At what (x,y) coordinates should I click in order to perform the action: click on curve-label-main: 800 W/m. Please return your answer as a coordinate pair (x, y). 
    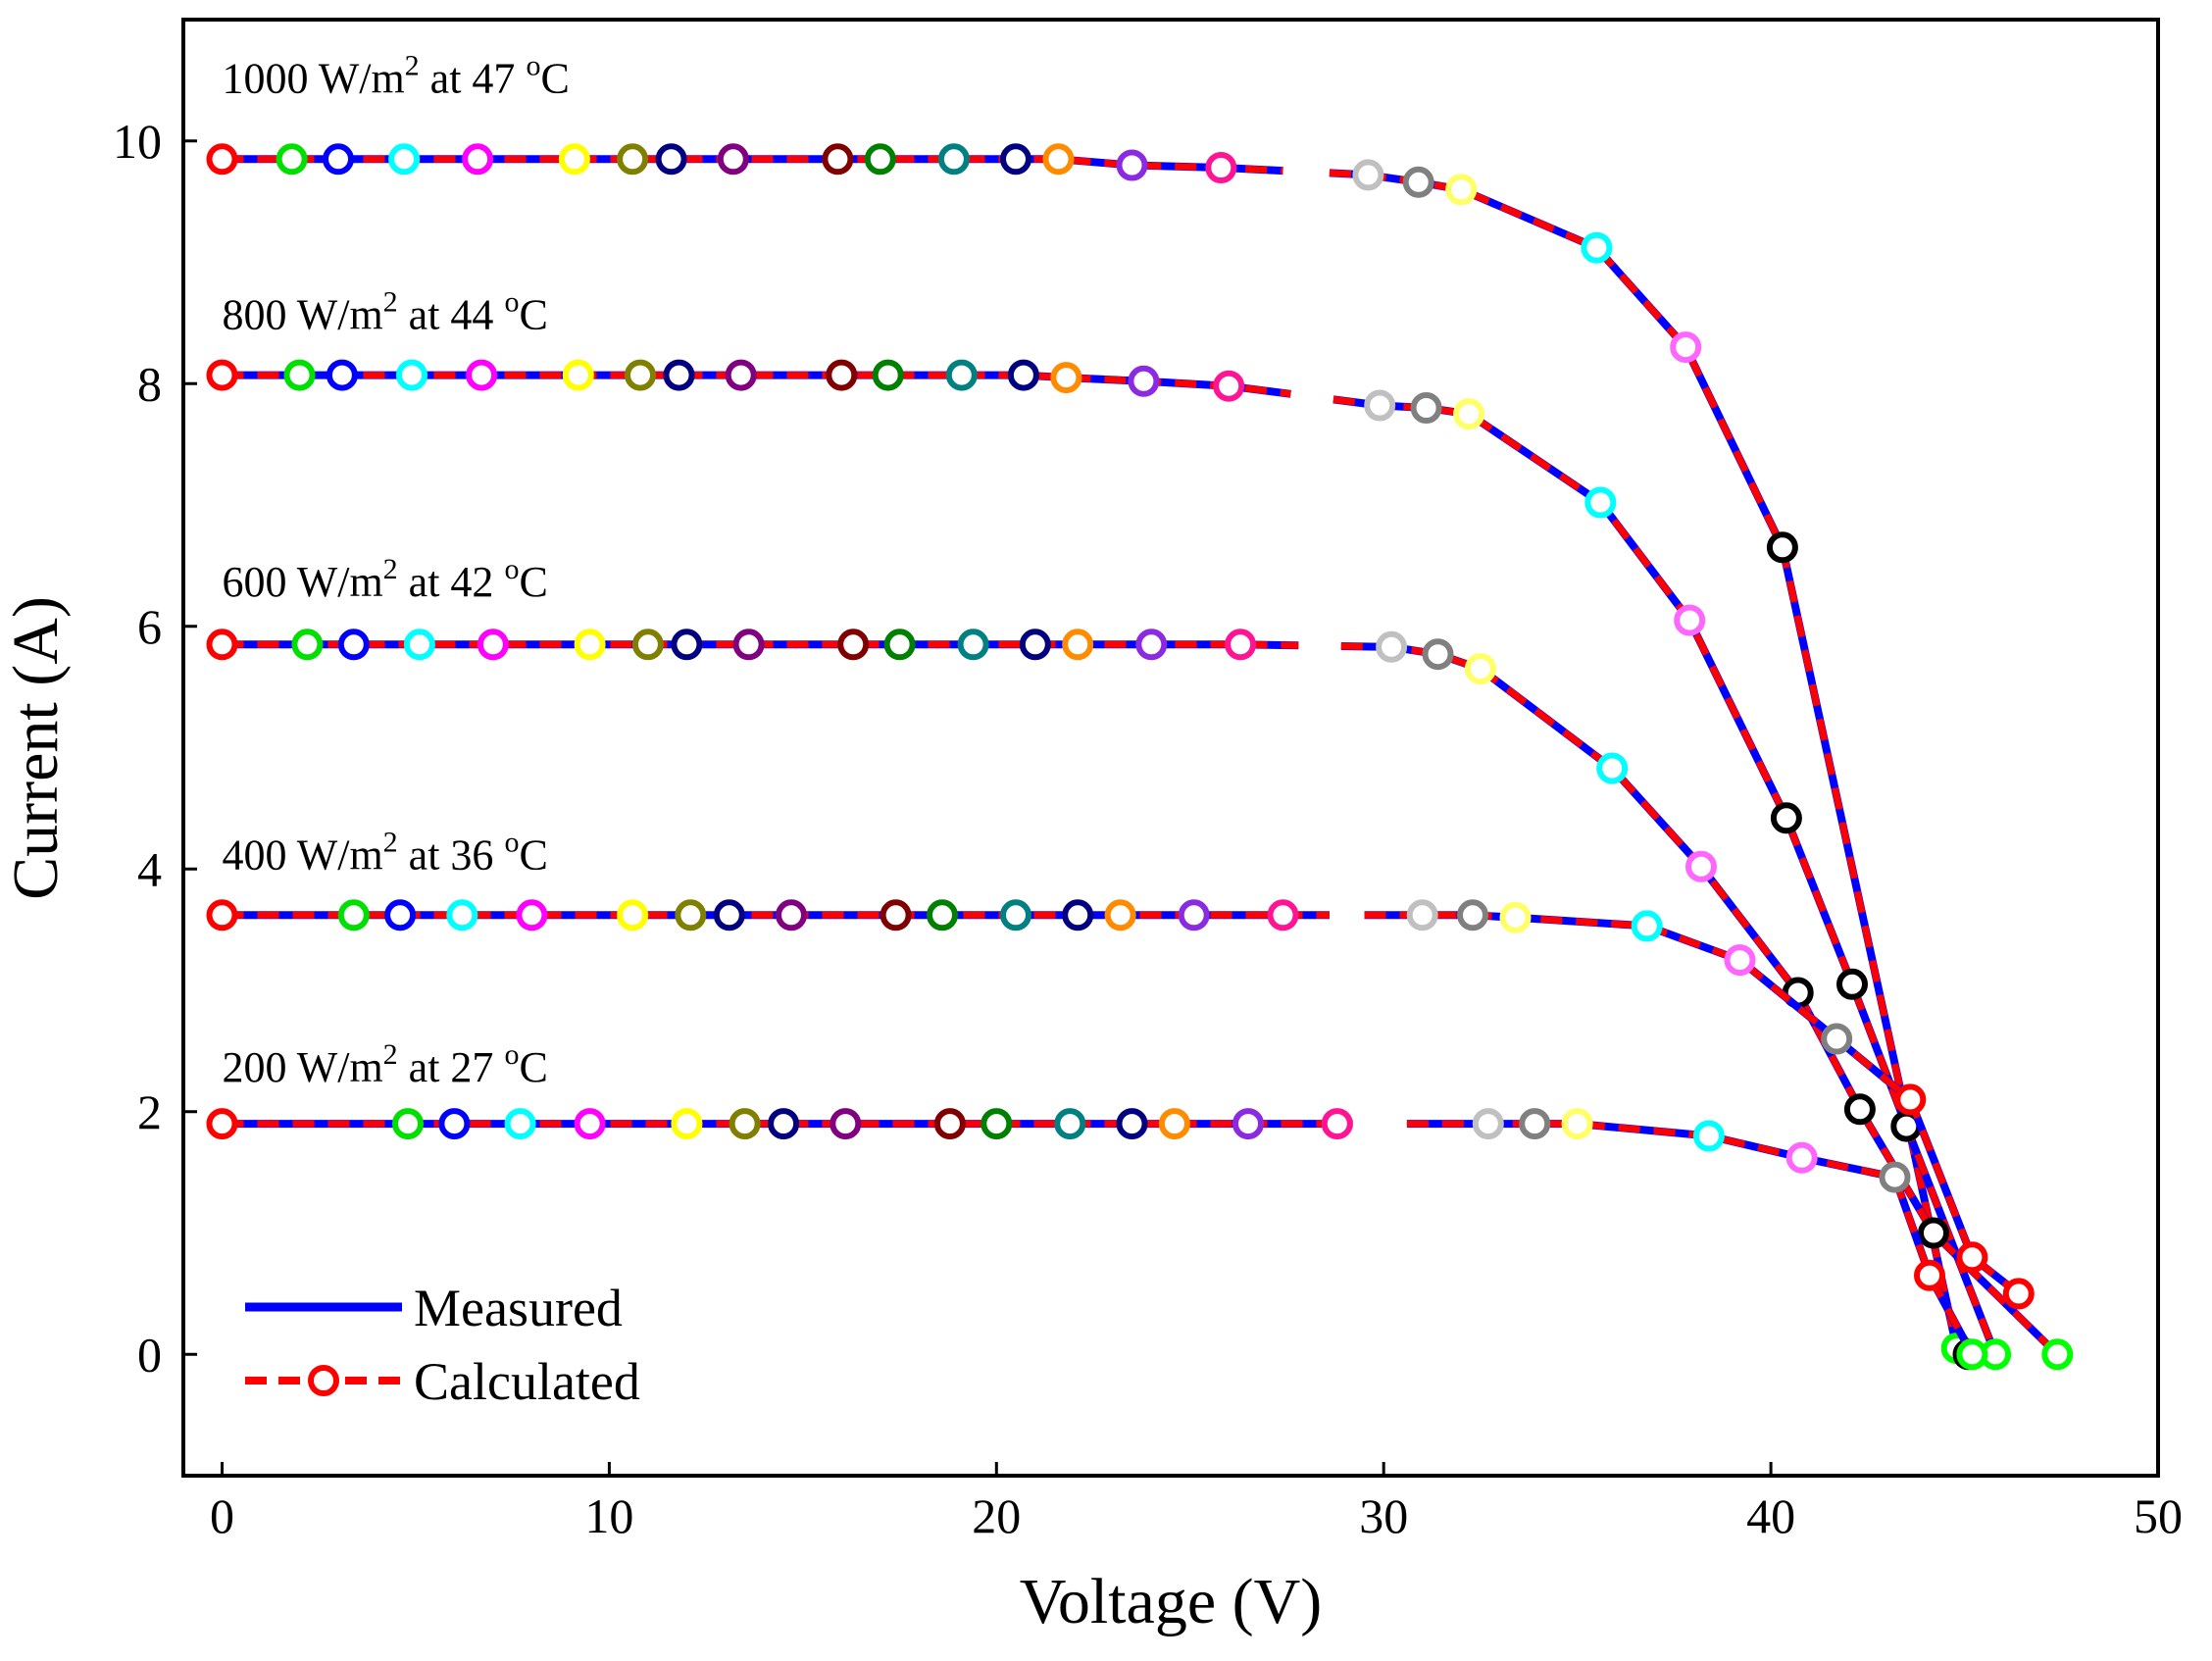
    Looking at the image, I should click on (302, 315).